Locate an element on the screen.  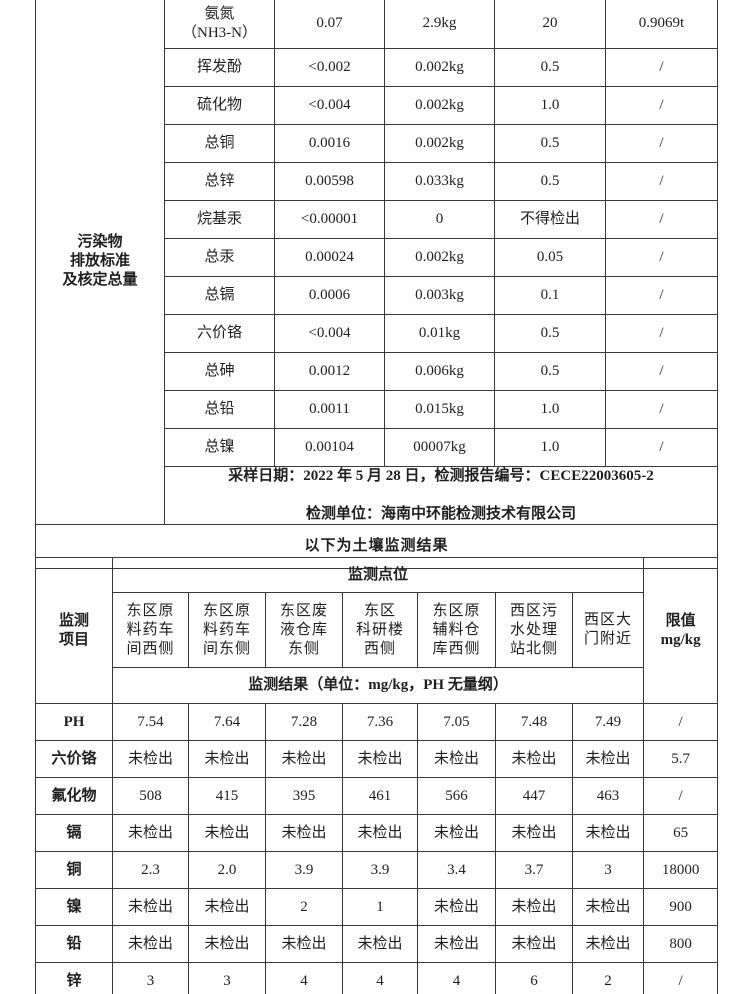
value-cell: 0.015kg is located at coordinates (439, 409).